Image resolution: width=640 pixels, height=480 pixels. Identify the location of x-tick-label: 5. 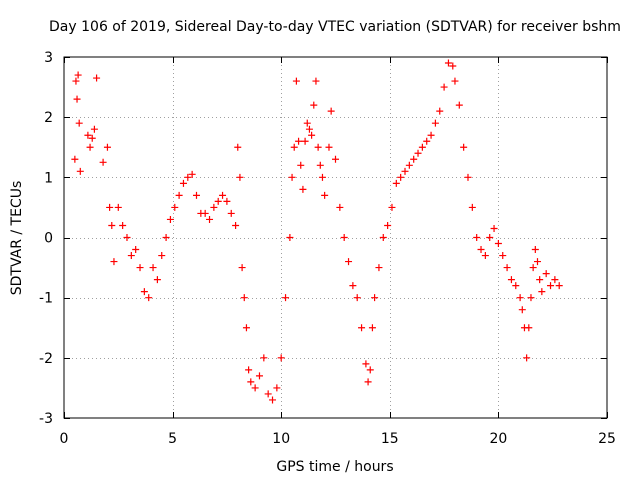
(172, 439).